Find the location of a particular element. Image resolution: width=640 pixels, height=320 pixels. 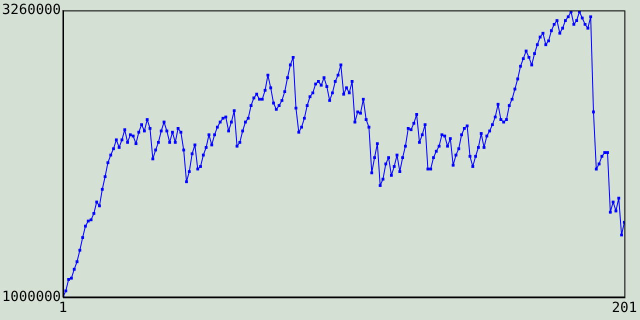

x-tick-label: 201 is located at coordinates (625, 308).